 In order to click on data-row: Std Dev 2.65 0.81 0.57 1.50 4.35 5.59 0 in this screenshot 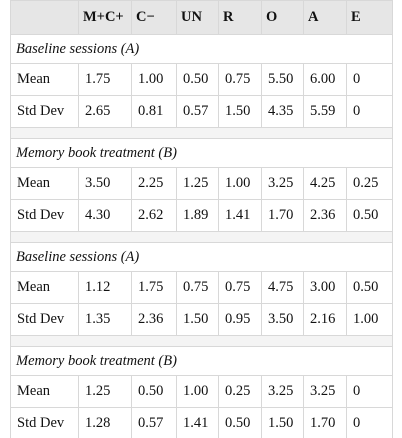, I will do `click(201, 111)`.